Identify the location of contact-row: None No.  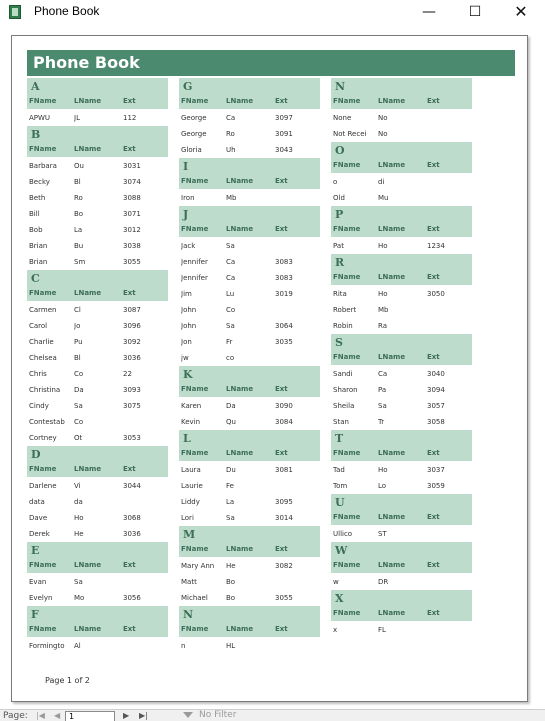
(401, 118).